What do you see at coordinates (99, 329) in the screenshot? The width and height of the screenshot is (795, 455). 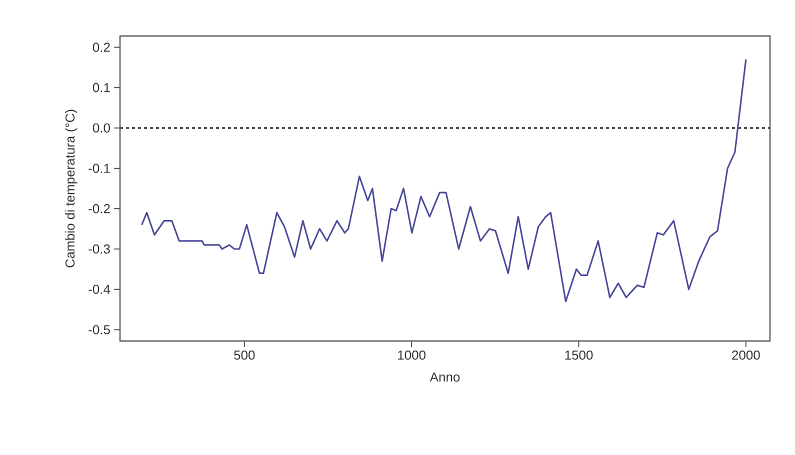 I see `y-tick-label: -0.5` at bounding box center [99, 329].